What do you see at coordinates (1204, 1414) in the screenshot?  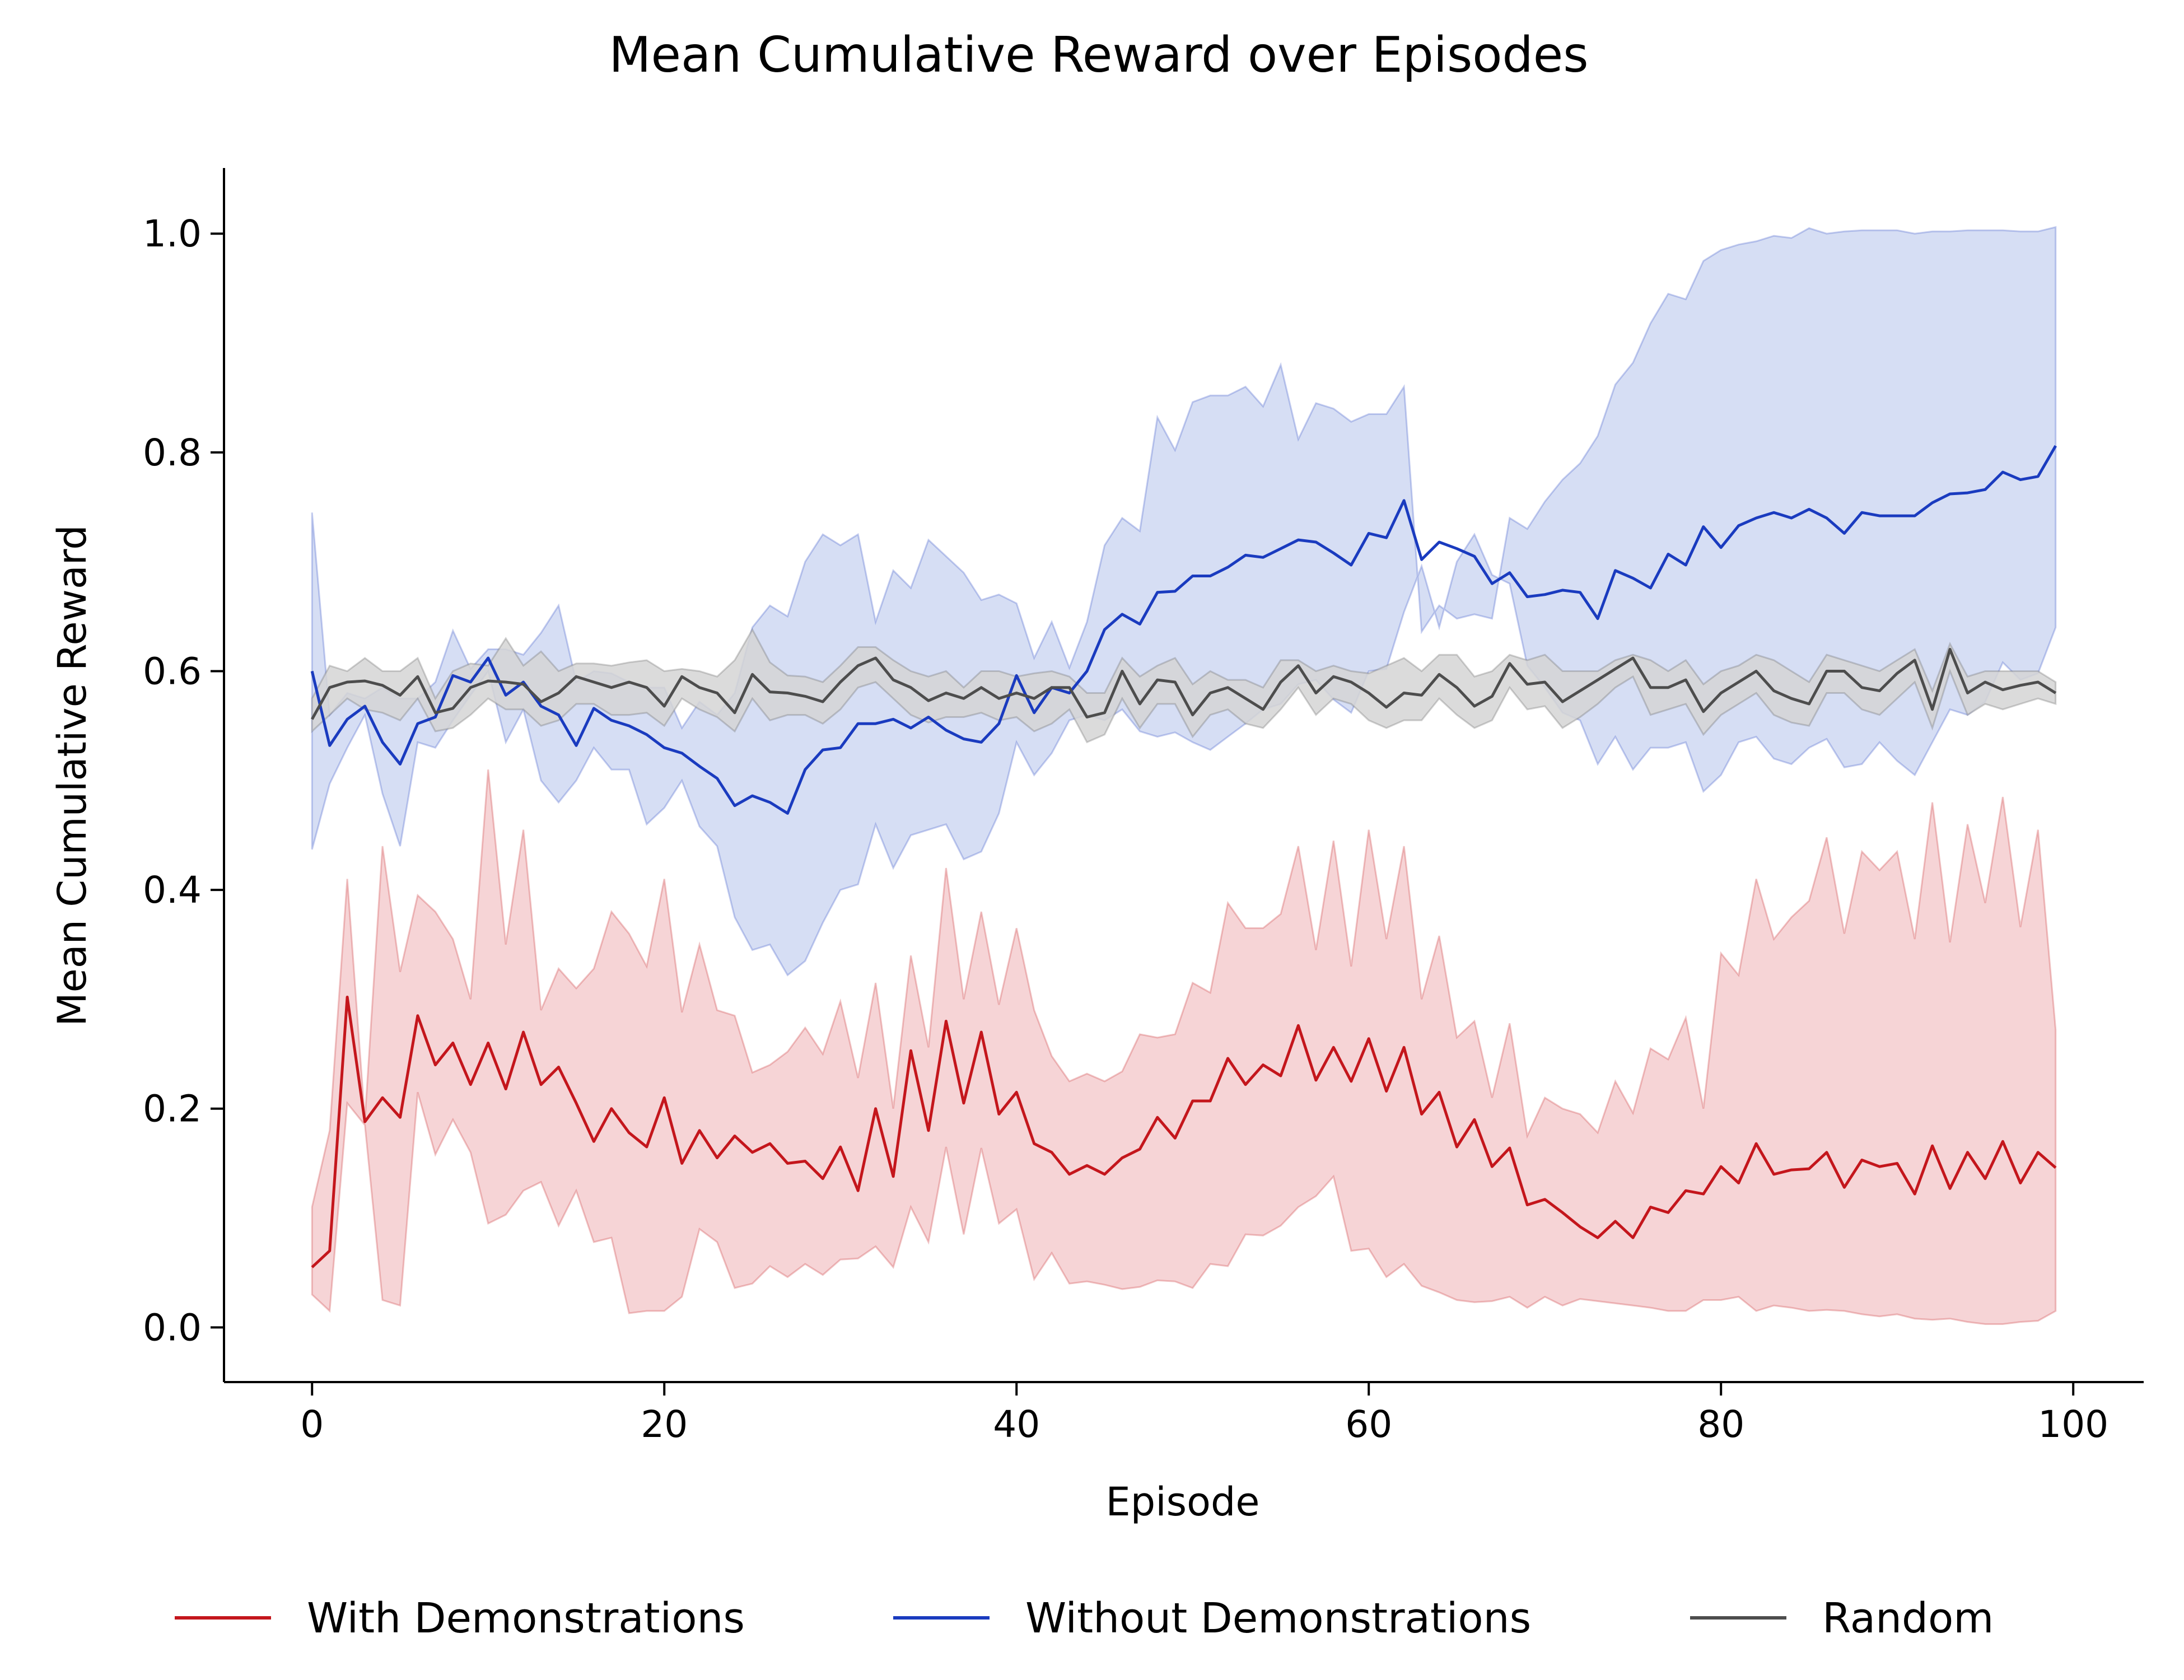 I see `x-axis-ticks: 0 20 40 60 80 100` at bounding box center [1204, 1414].